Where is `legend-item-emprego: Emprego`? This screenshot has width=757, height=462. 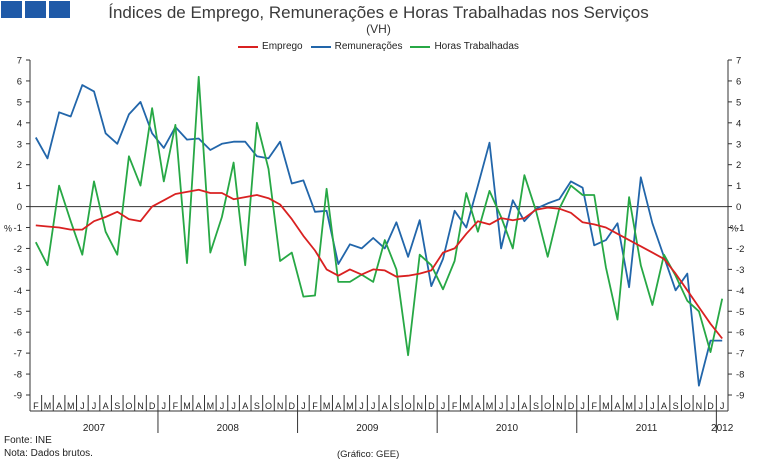 legend-item-emprego: Emprego is located at coordinates (270, 46).